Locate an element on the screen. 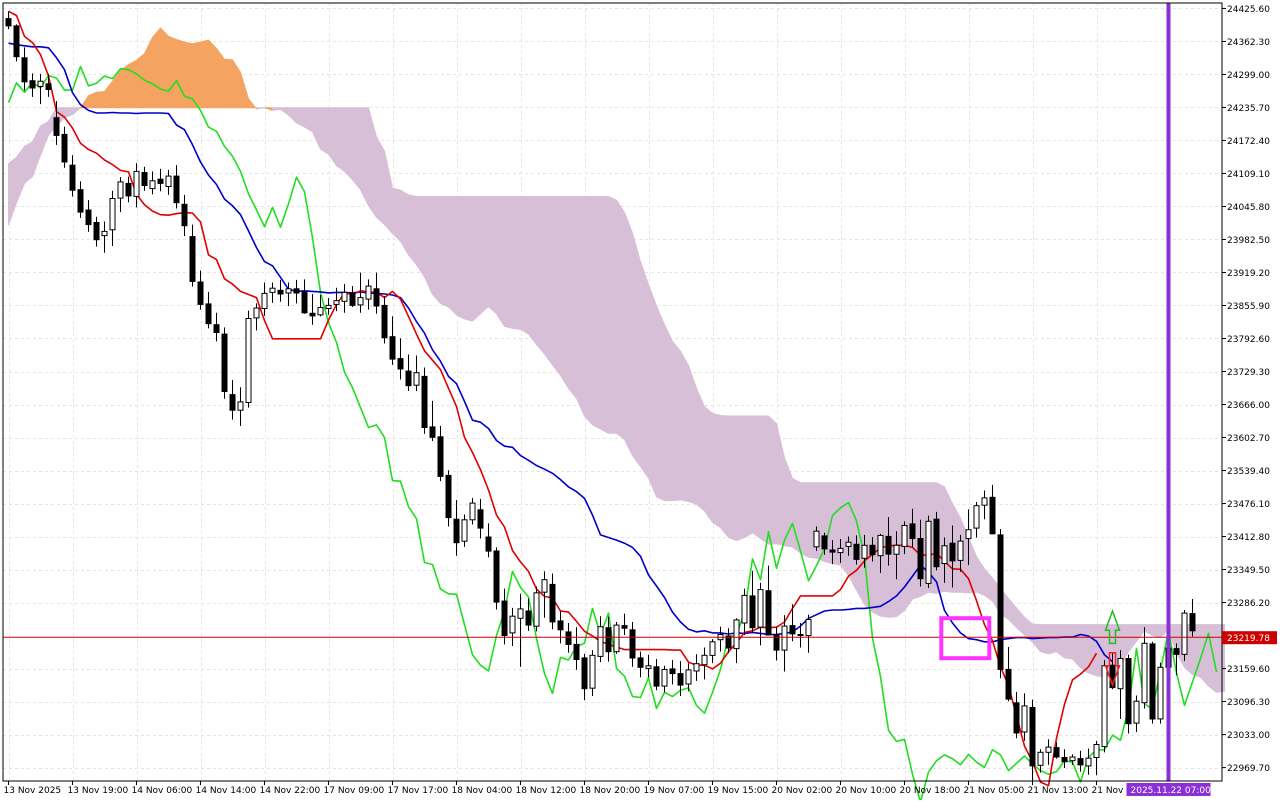 The image size is (1280, 804). time-tick-label: 18 Nov 12:00 is located at coordinates (546, 791).